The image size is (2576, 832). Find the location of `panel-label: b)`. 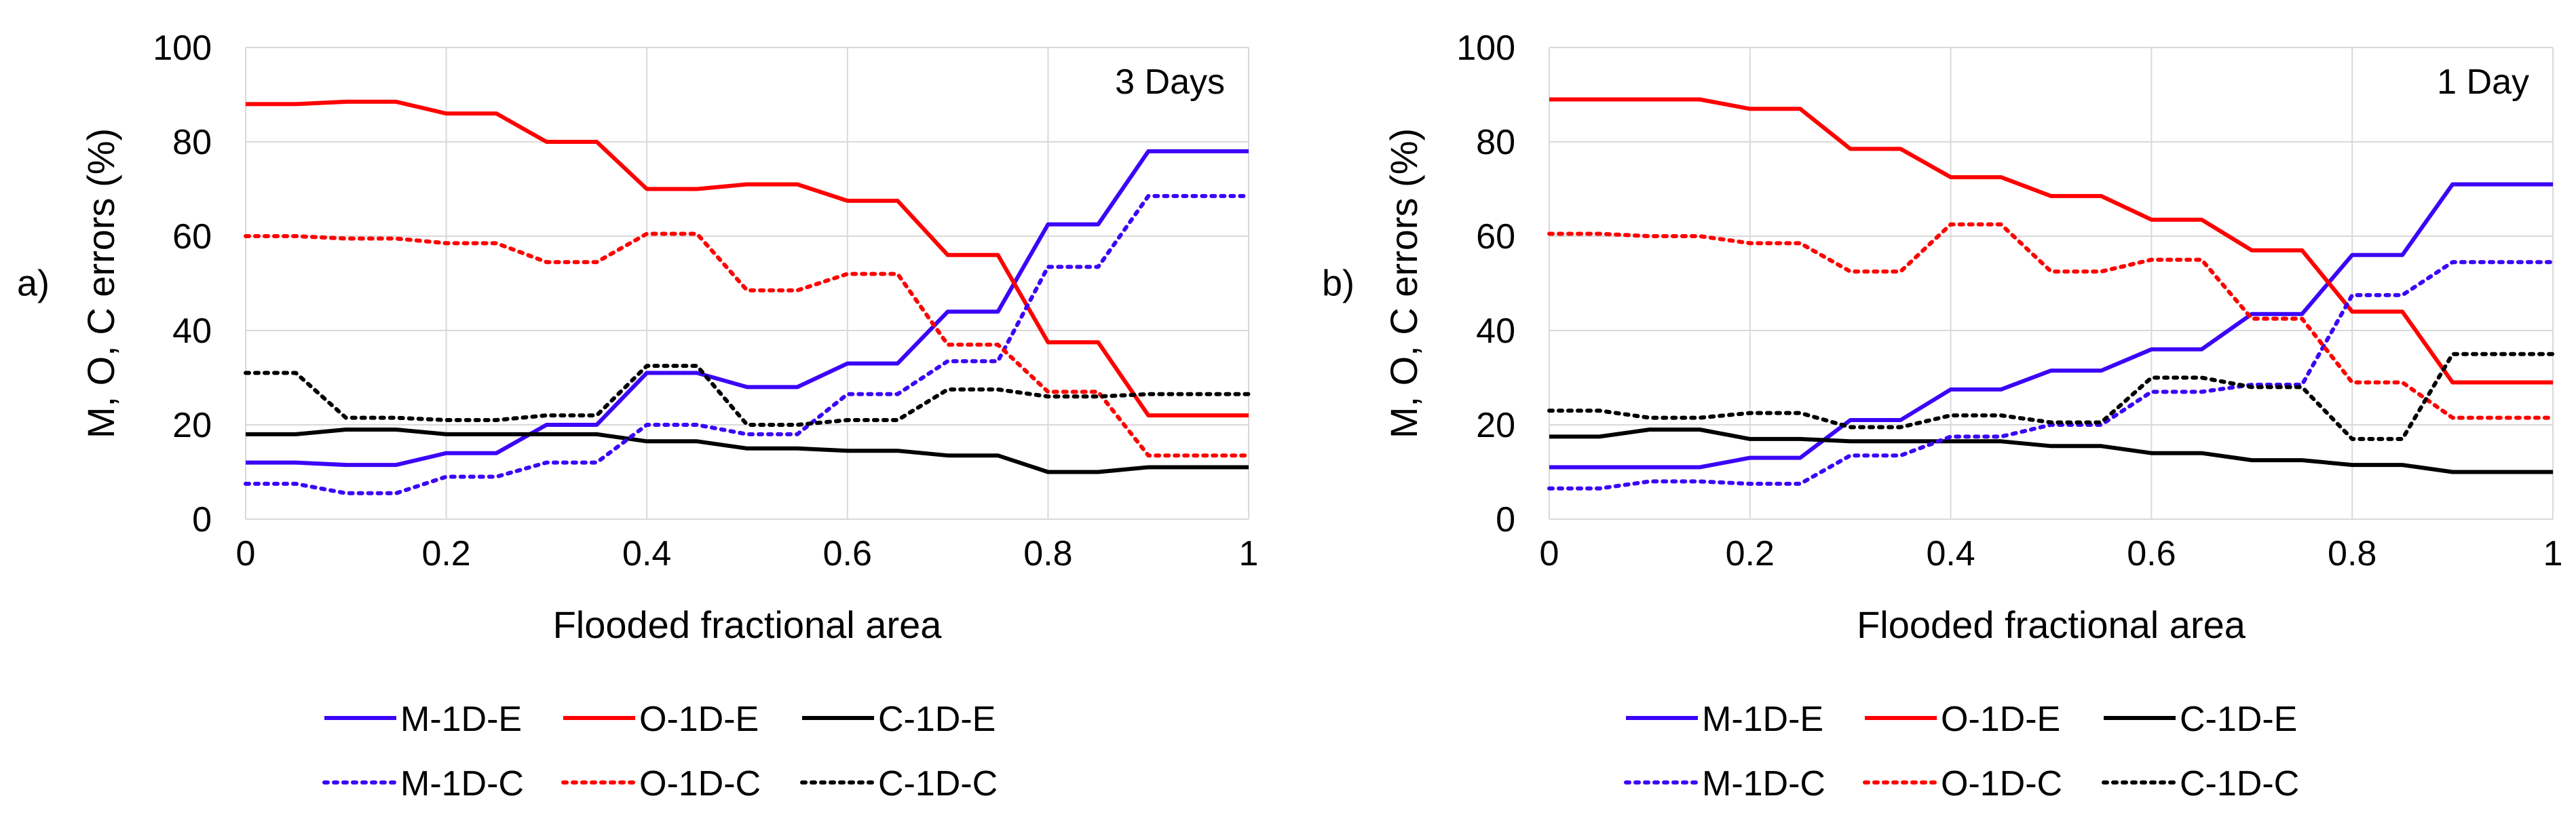

panel-label: b) is located at coordinates (1338, 283).